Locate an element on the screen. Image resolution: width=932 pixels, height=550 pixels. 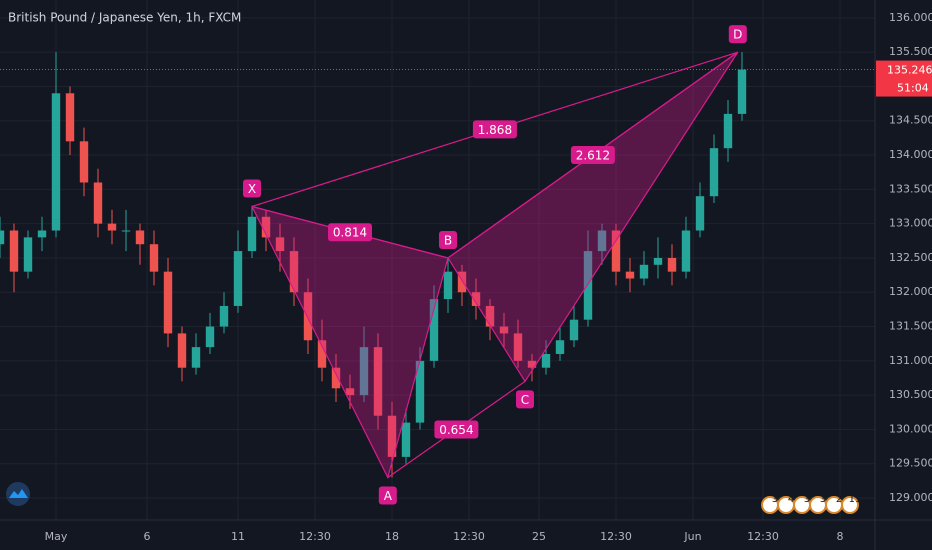
y-tick-label: 132.500 is located at coordinates (910, 257).